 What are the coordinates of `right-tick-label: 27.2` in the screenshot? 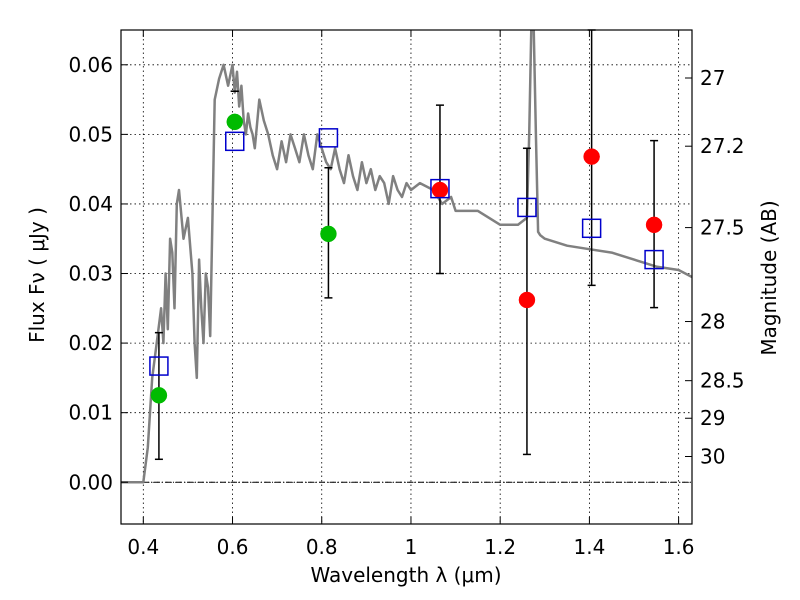 It's located at (722, 146).